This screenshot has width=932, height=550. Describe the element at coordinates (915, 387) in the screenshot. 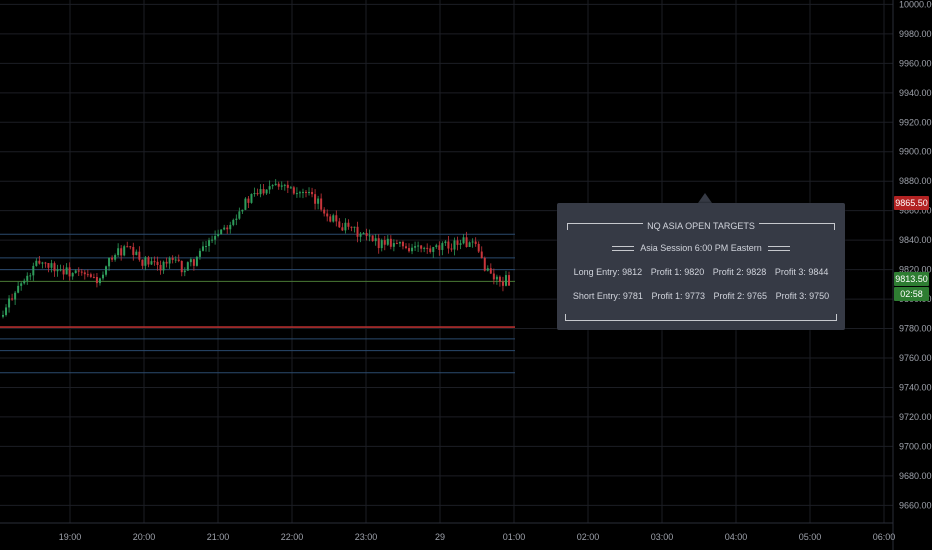

I see `price-tick-label: 9740.00` at that location.